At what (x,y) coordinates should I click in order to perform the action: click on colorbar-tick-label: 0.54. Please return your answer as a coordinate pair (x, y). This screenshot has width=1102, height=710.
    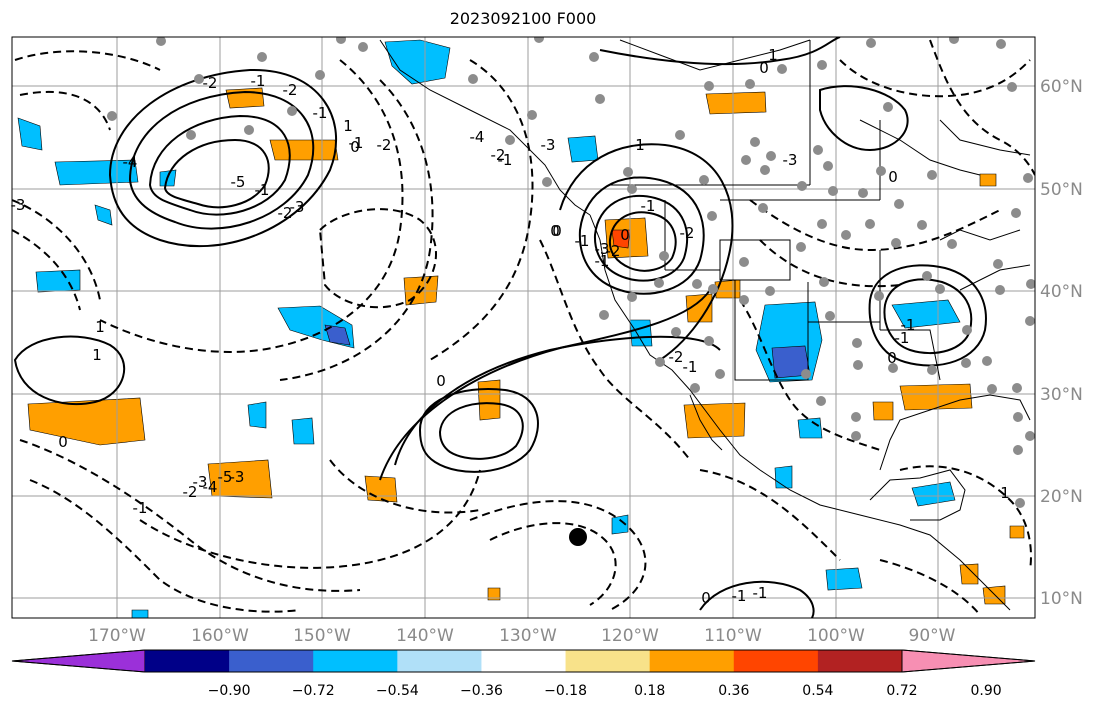
    Looking at the image, I should click on (817, 691).